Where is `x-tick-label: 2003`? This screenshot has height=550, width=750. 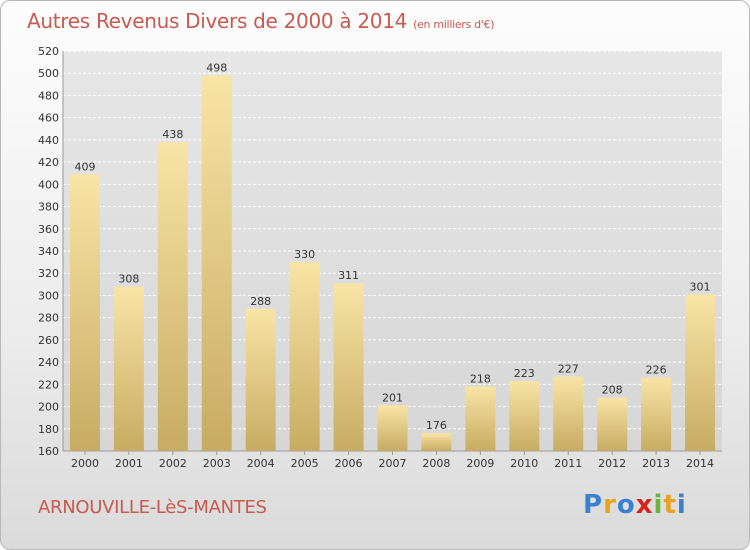 x-tick-label: 2003 is located at coordinates (217, 463).